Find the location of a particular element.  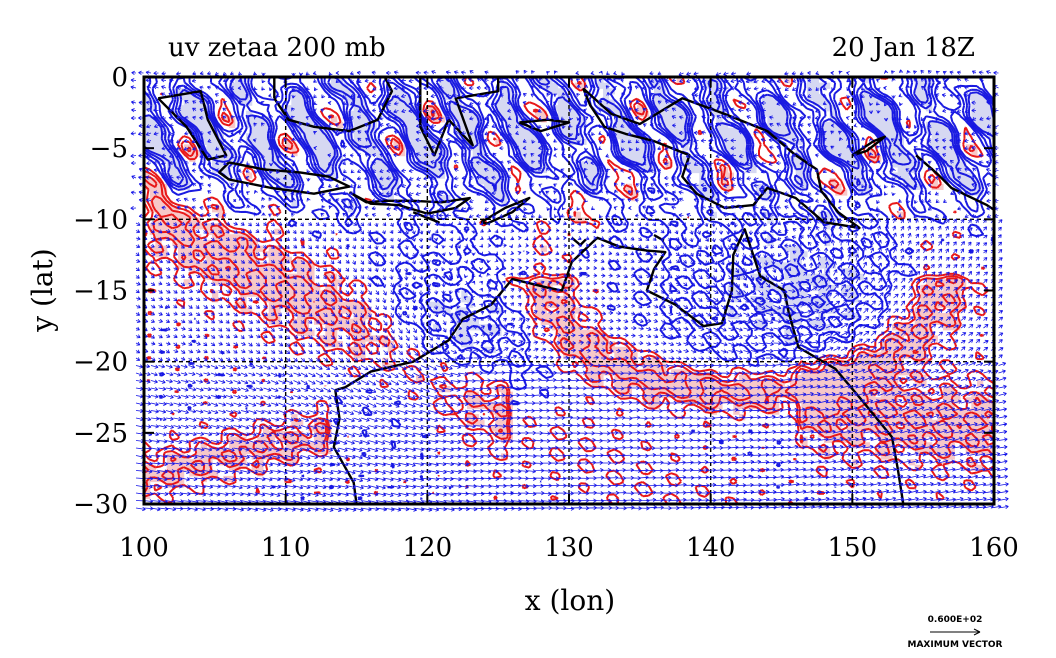

y-tick-label: −25 is located at coordinates (100, 434).